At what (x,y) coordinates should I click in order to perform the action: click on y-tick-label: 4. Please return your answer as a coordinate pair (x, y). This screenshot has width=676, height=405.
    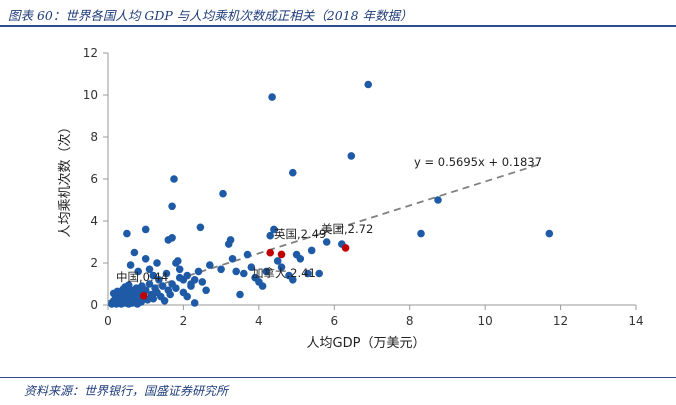
    Looking at the image, I should click on (94, 221).